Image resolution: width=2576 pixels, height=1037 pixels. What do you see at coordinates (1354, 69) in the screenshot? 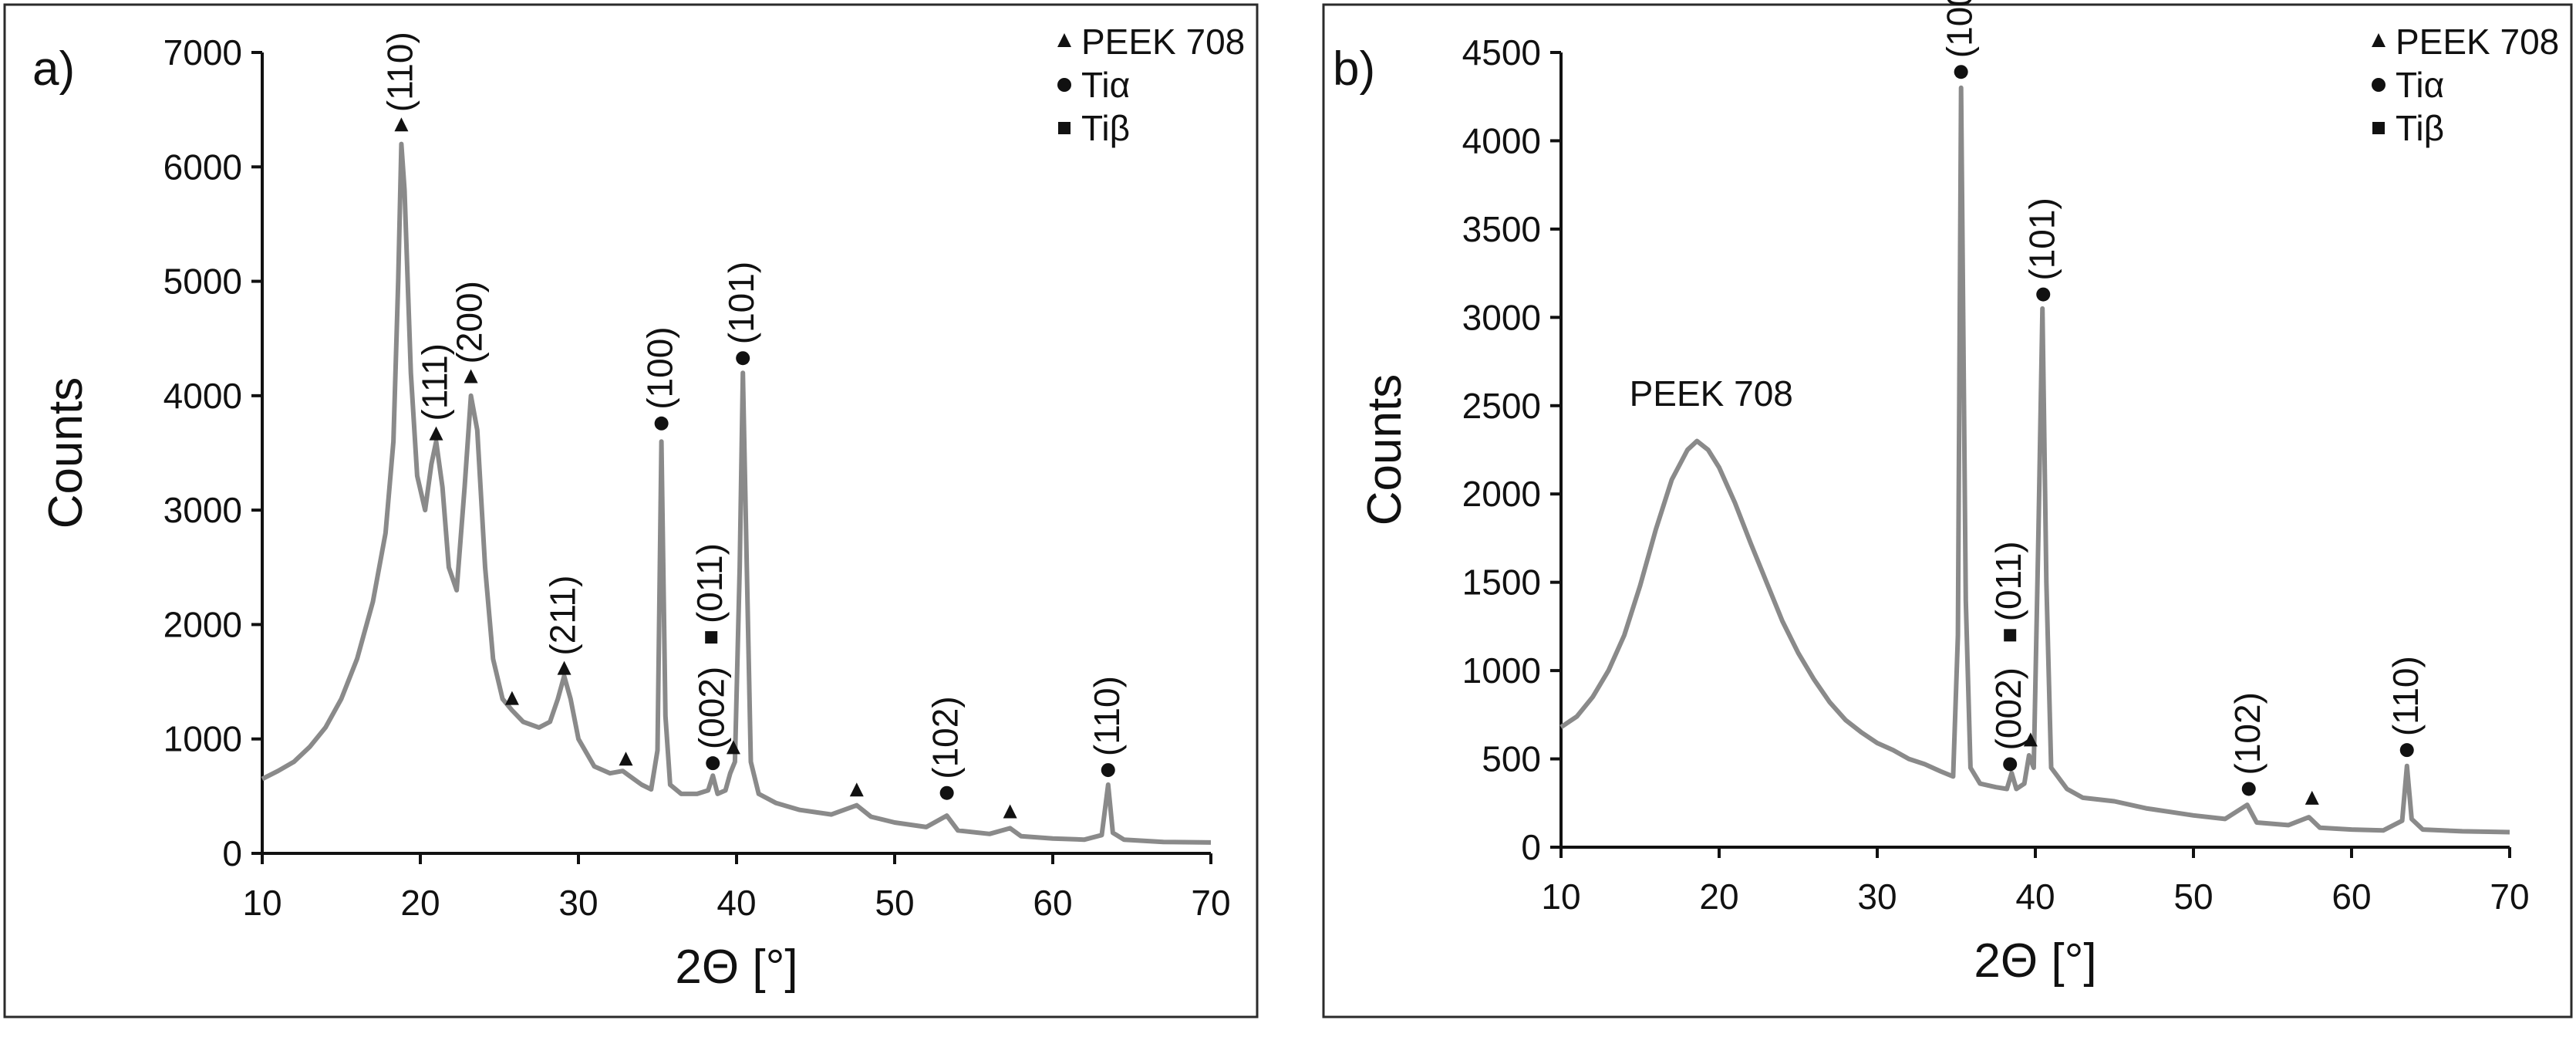
I see `panel-label: b)` at bounding box center [1354, 69].